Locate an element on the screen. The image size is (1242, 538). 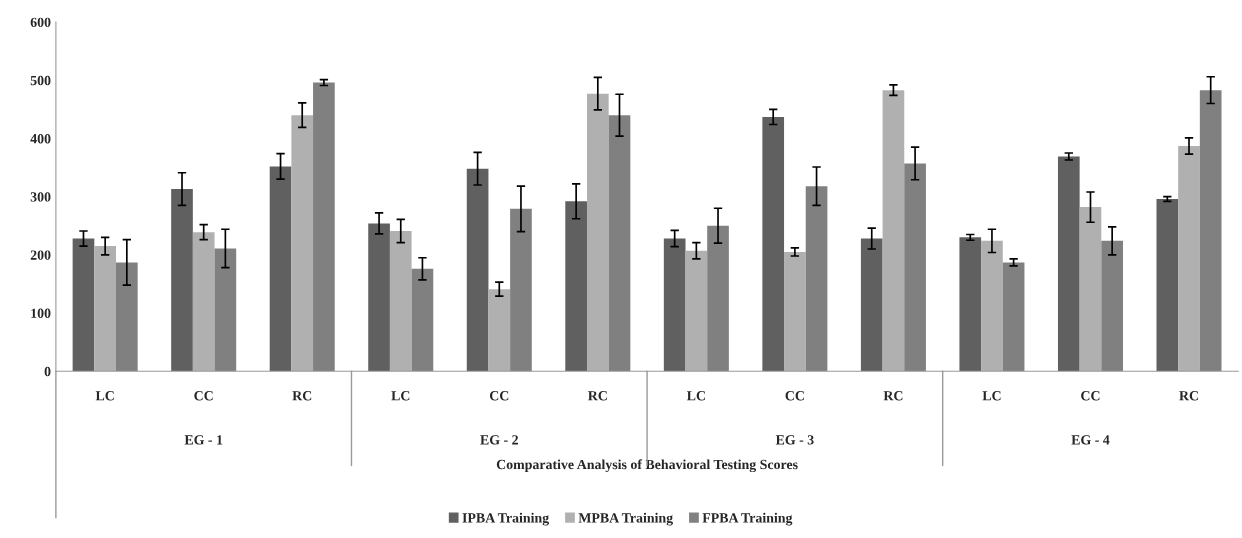
y-tick-label: 200 is located at coordinates (40, 255).